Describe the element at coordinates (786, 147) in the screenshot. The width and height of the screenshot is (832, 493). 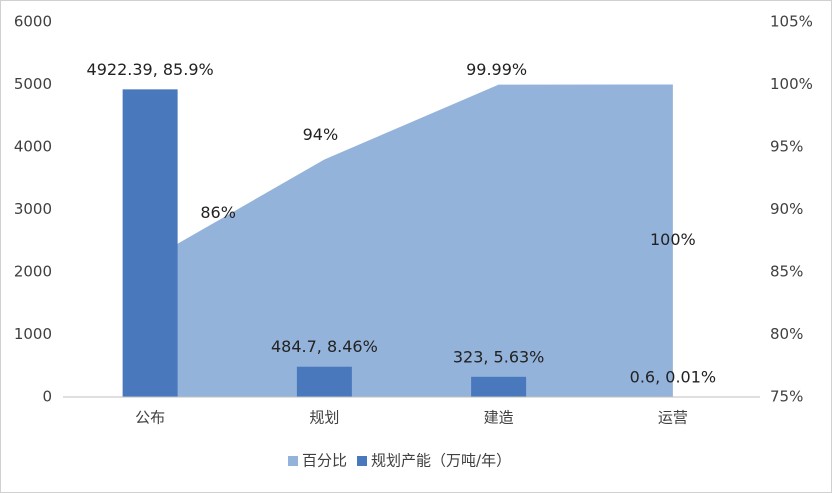
I see `y2-tick-label: 95%` at that location.